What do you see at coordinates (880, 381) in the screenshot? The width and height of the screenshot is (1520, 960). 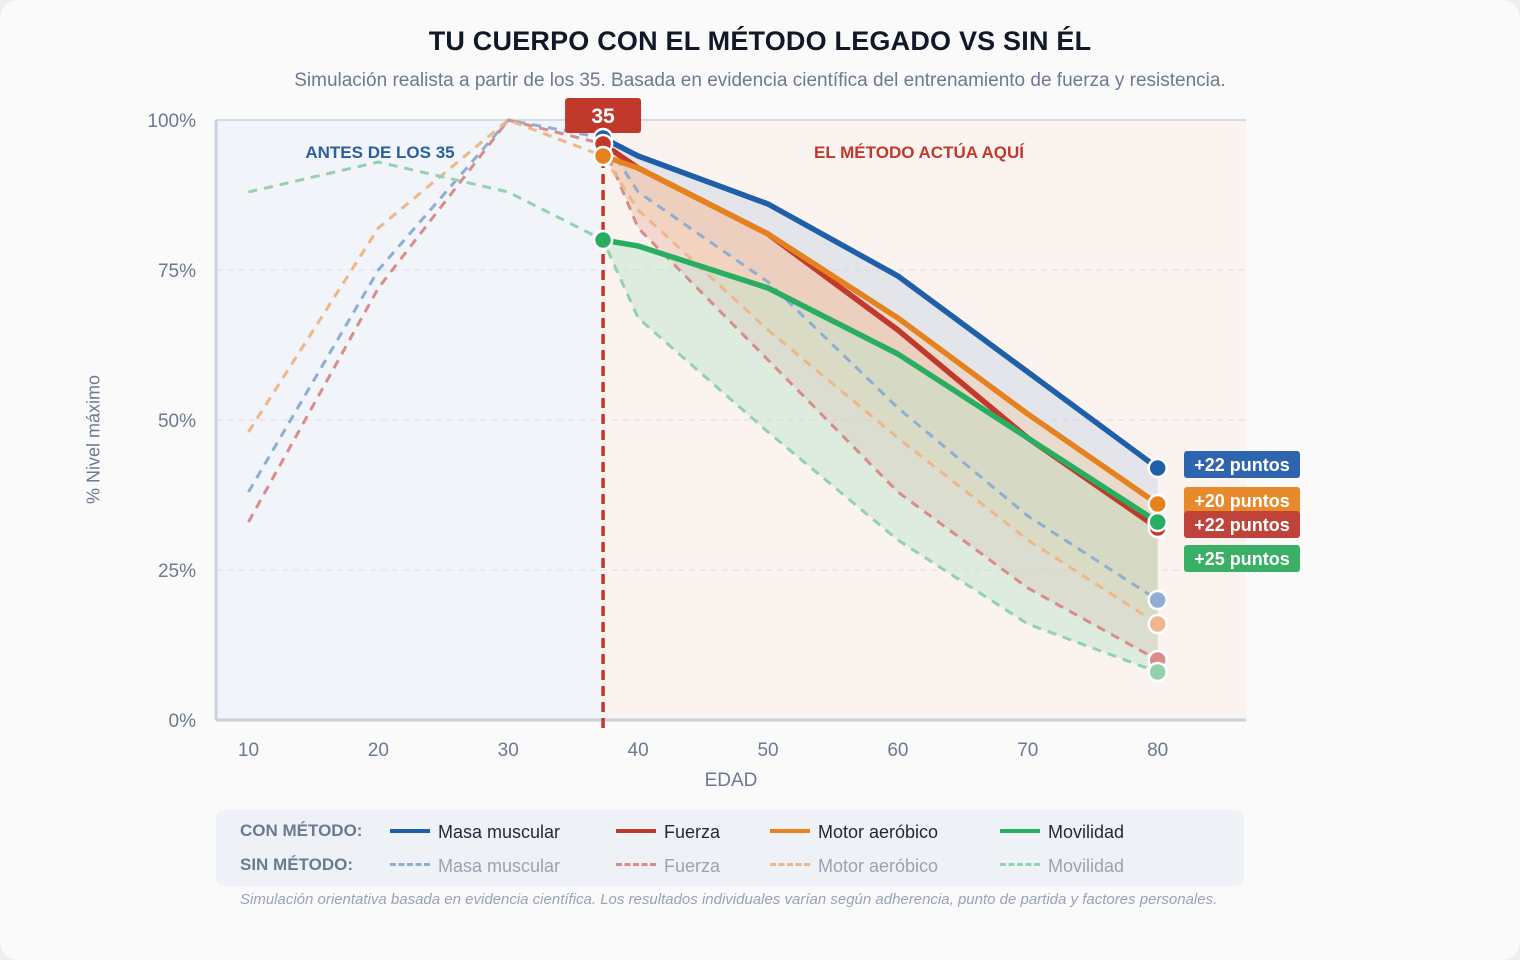 I see `line-con-movilidad` at bounding box center [880, 381].